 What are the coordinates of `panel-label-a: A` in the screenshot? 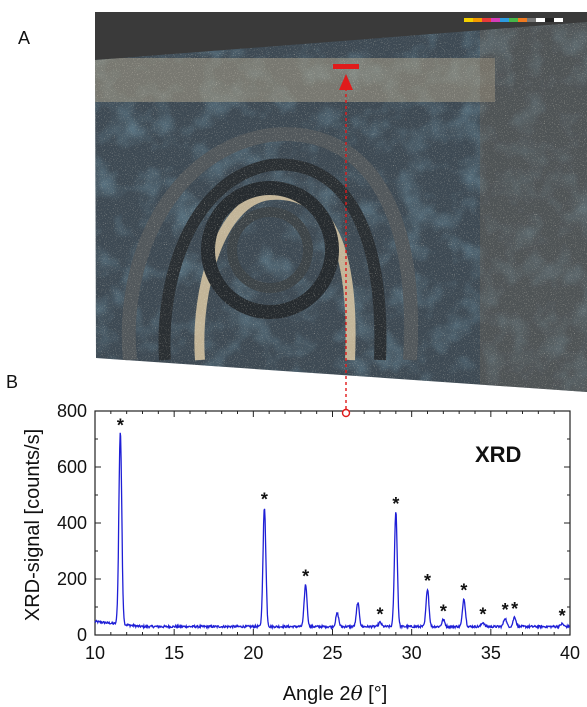 It's located at (24, 38).